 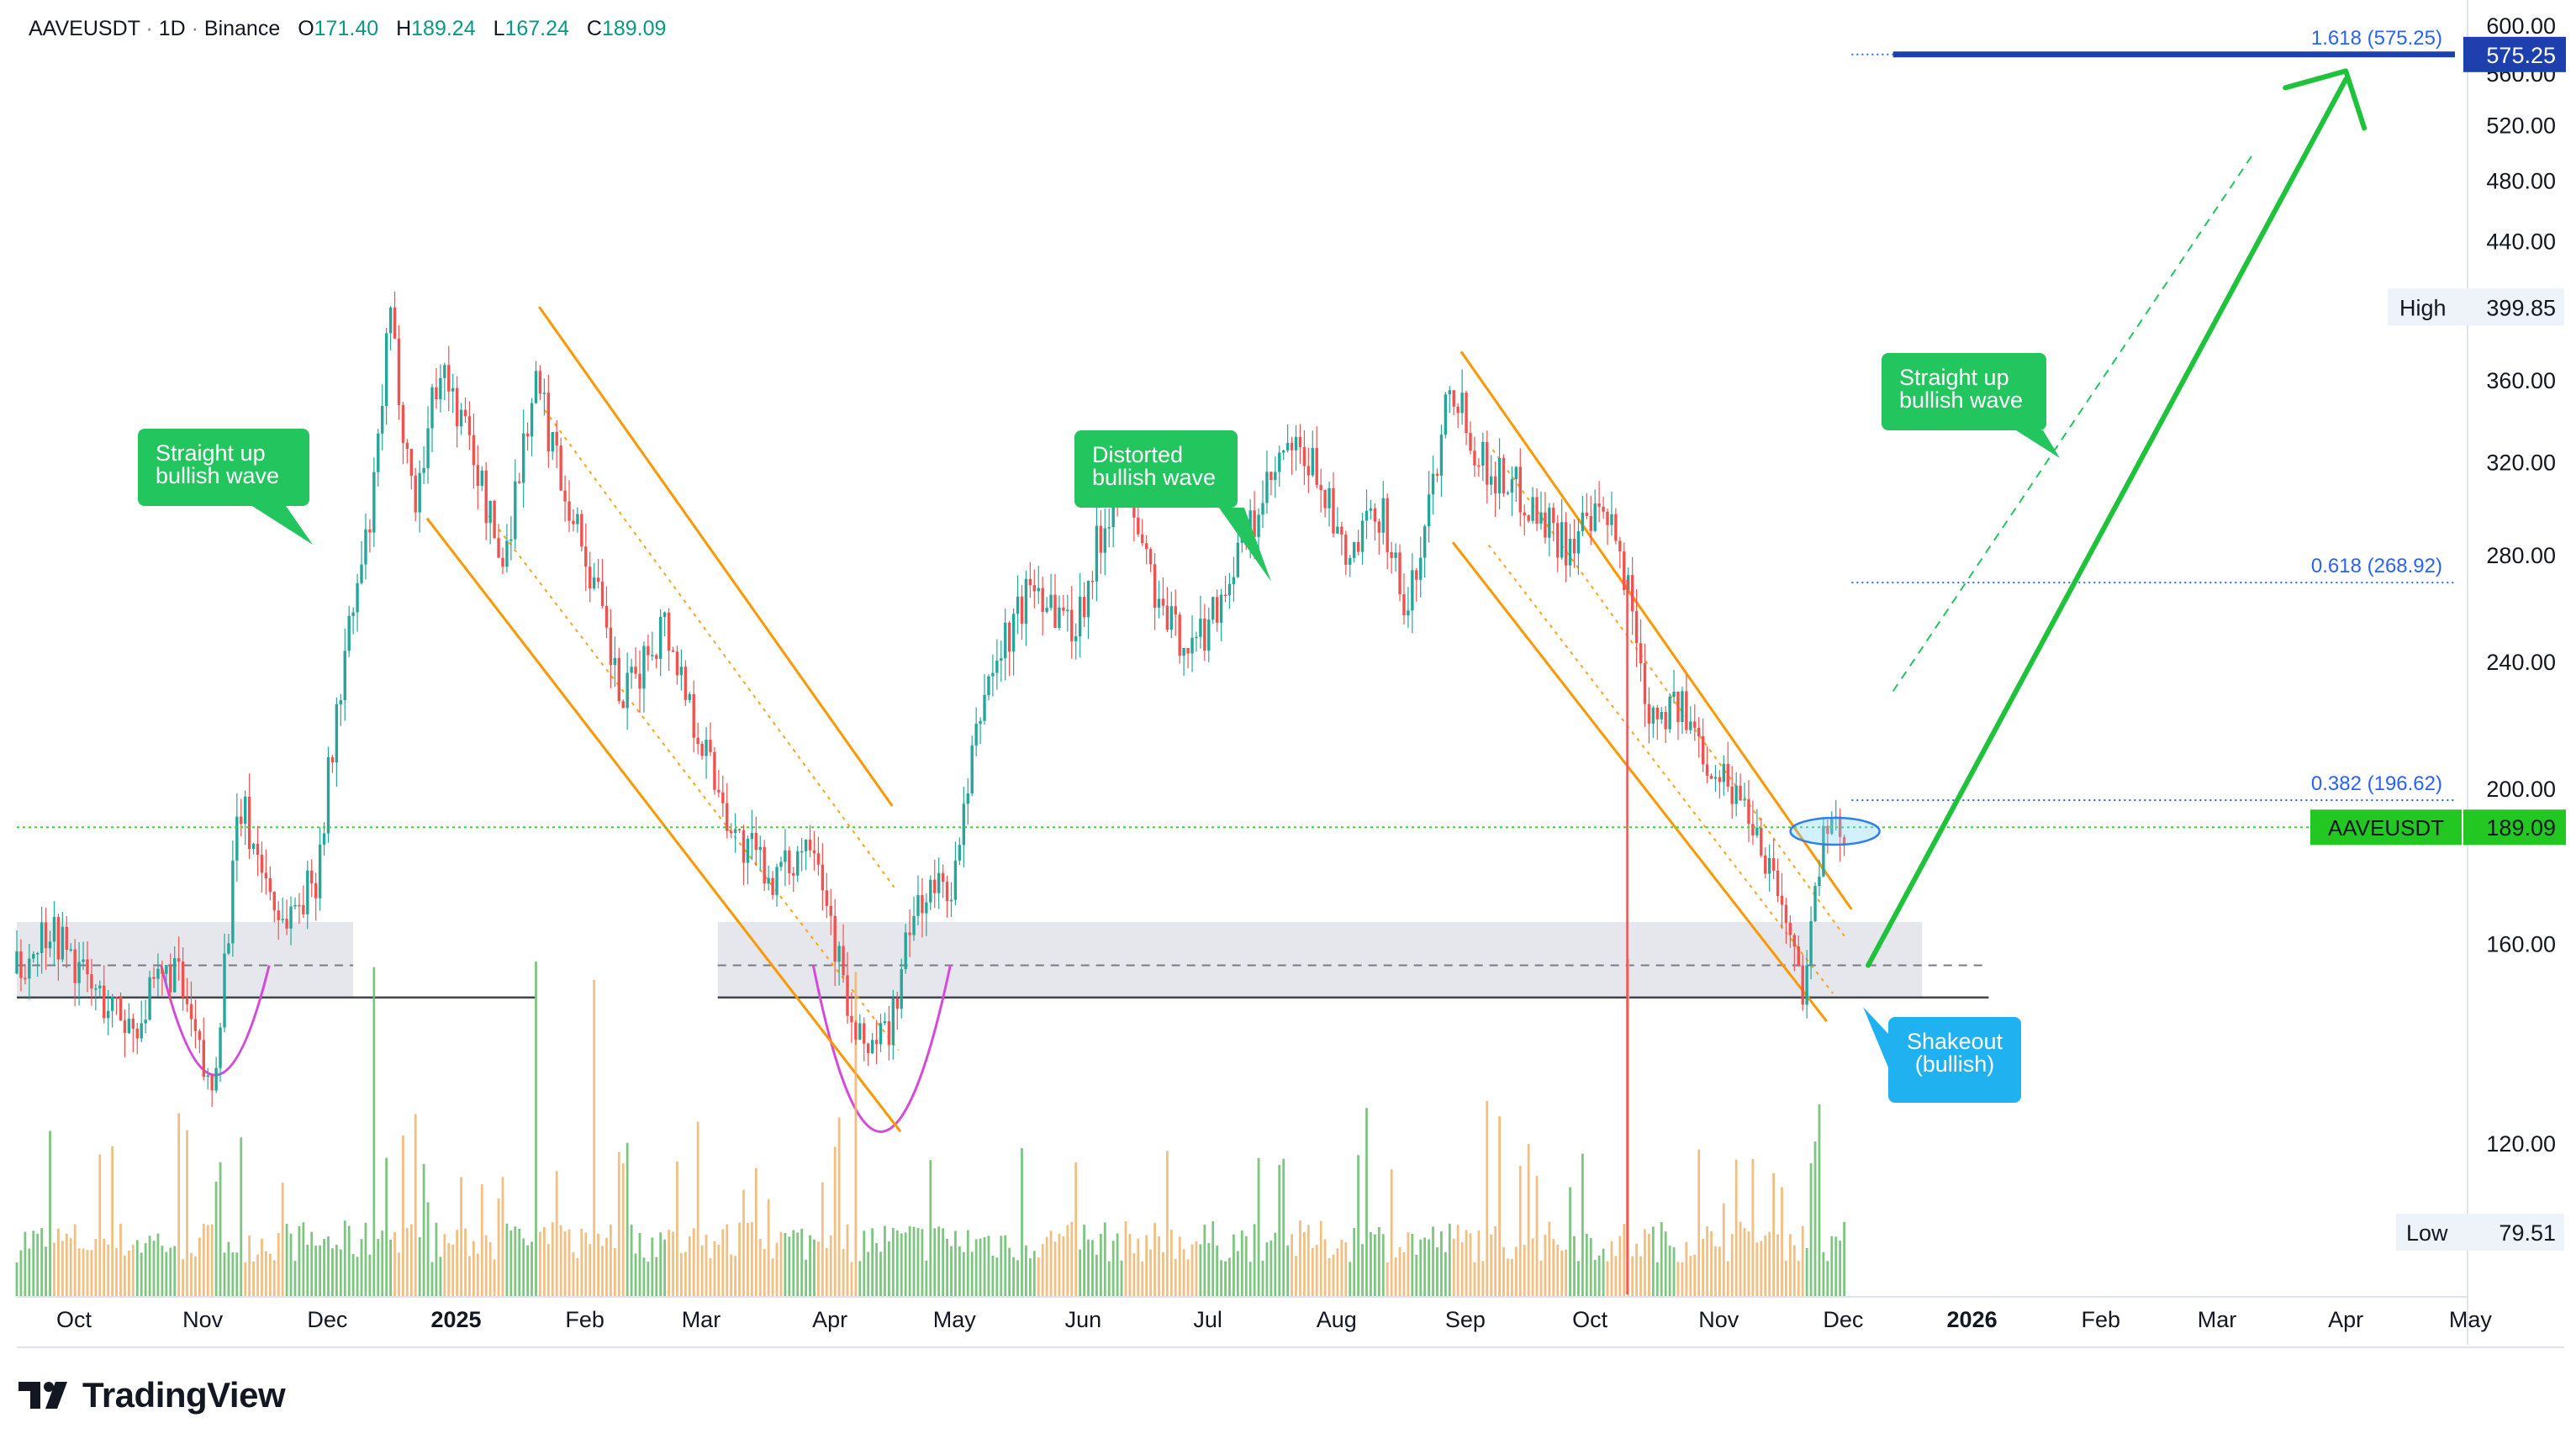 What do you see at coordinates (634, 29) in the screenshot?
I see `close-value: 189.09` at bounding box center [634, 29].